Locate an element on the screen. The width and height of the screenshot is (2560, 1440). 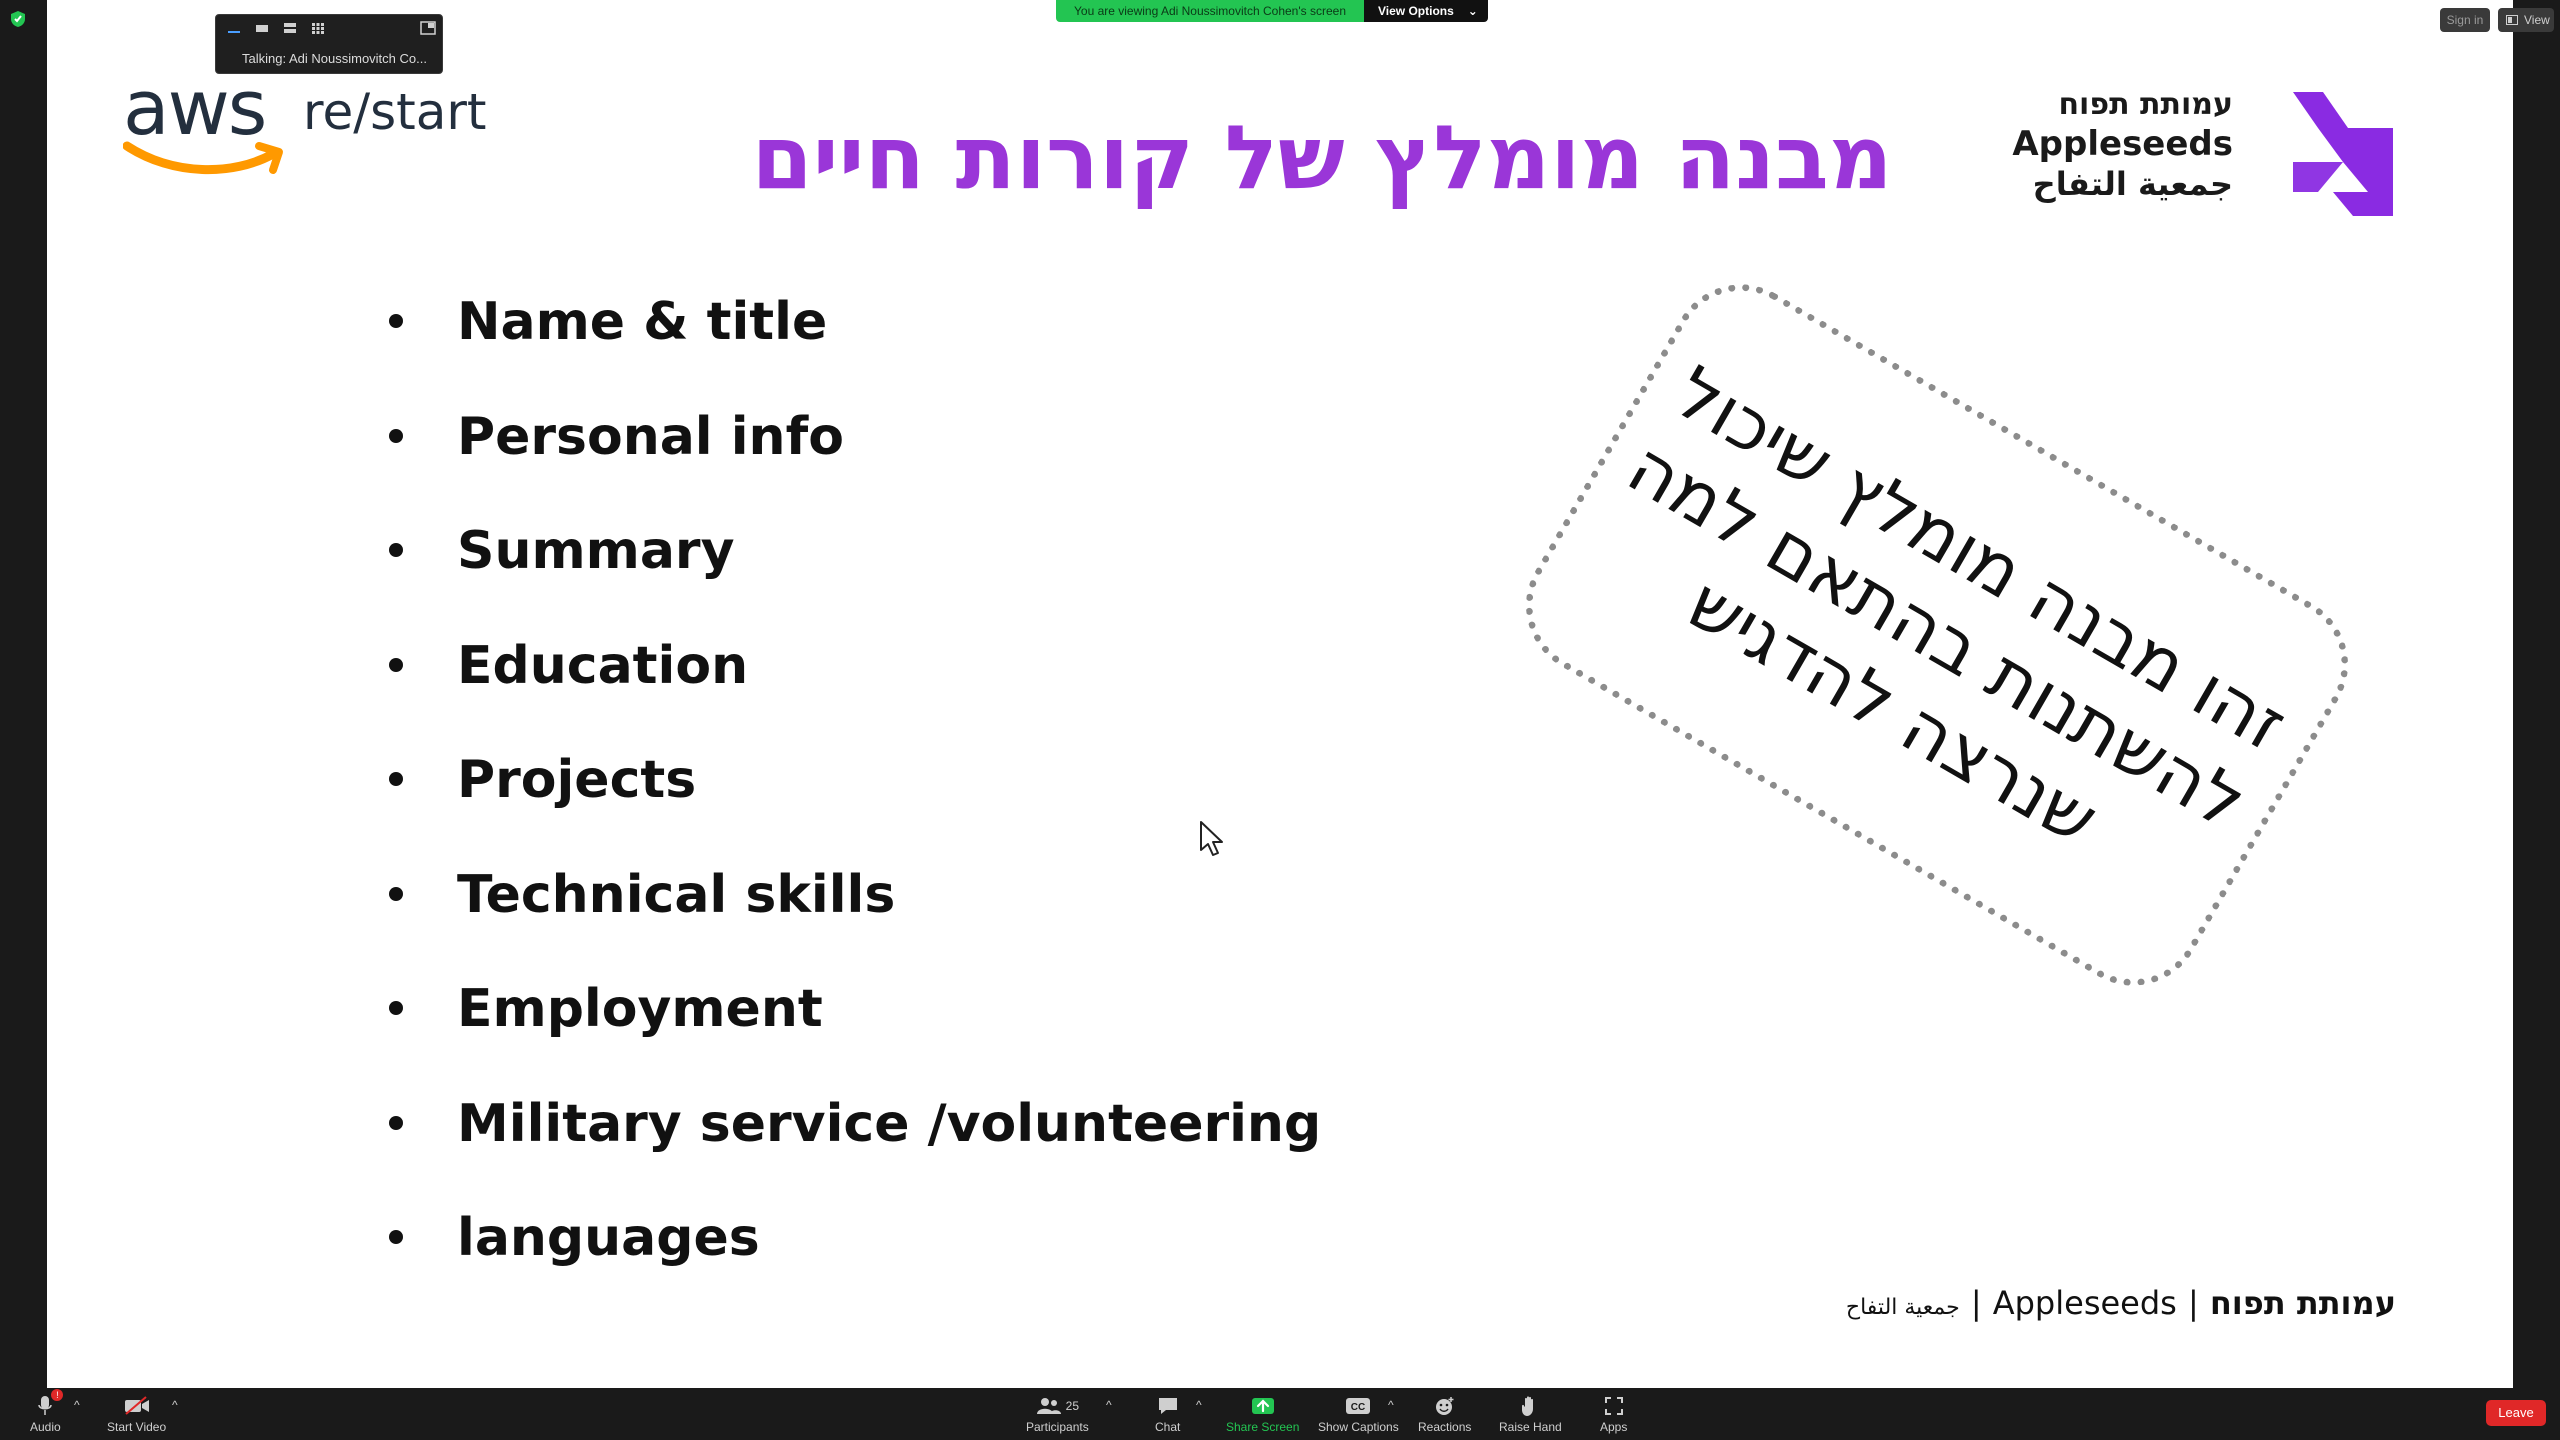
appleseeds-logo: עמותת תפוח Appleseeds جمعية التفاح is located at coordinates (2173, 151).